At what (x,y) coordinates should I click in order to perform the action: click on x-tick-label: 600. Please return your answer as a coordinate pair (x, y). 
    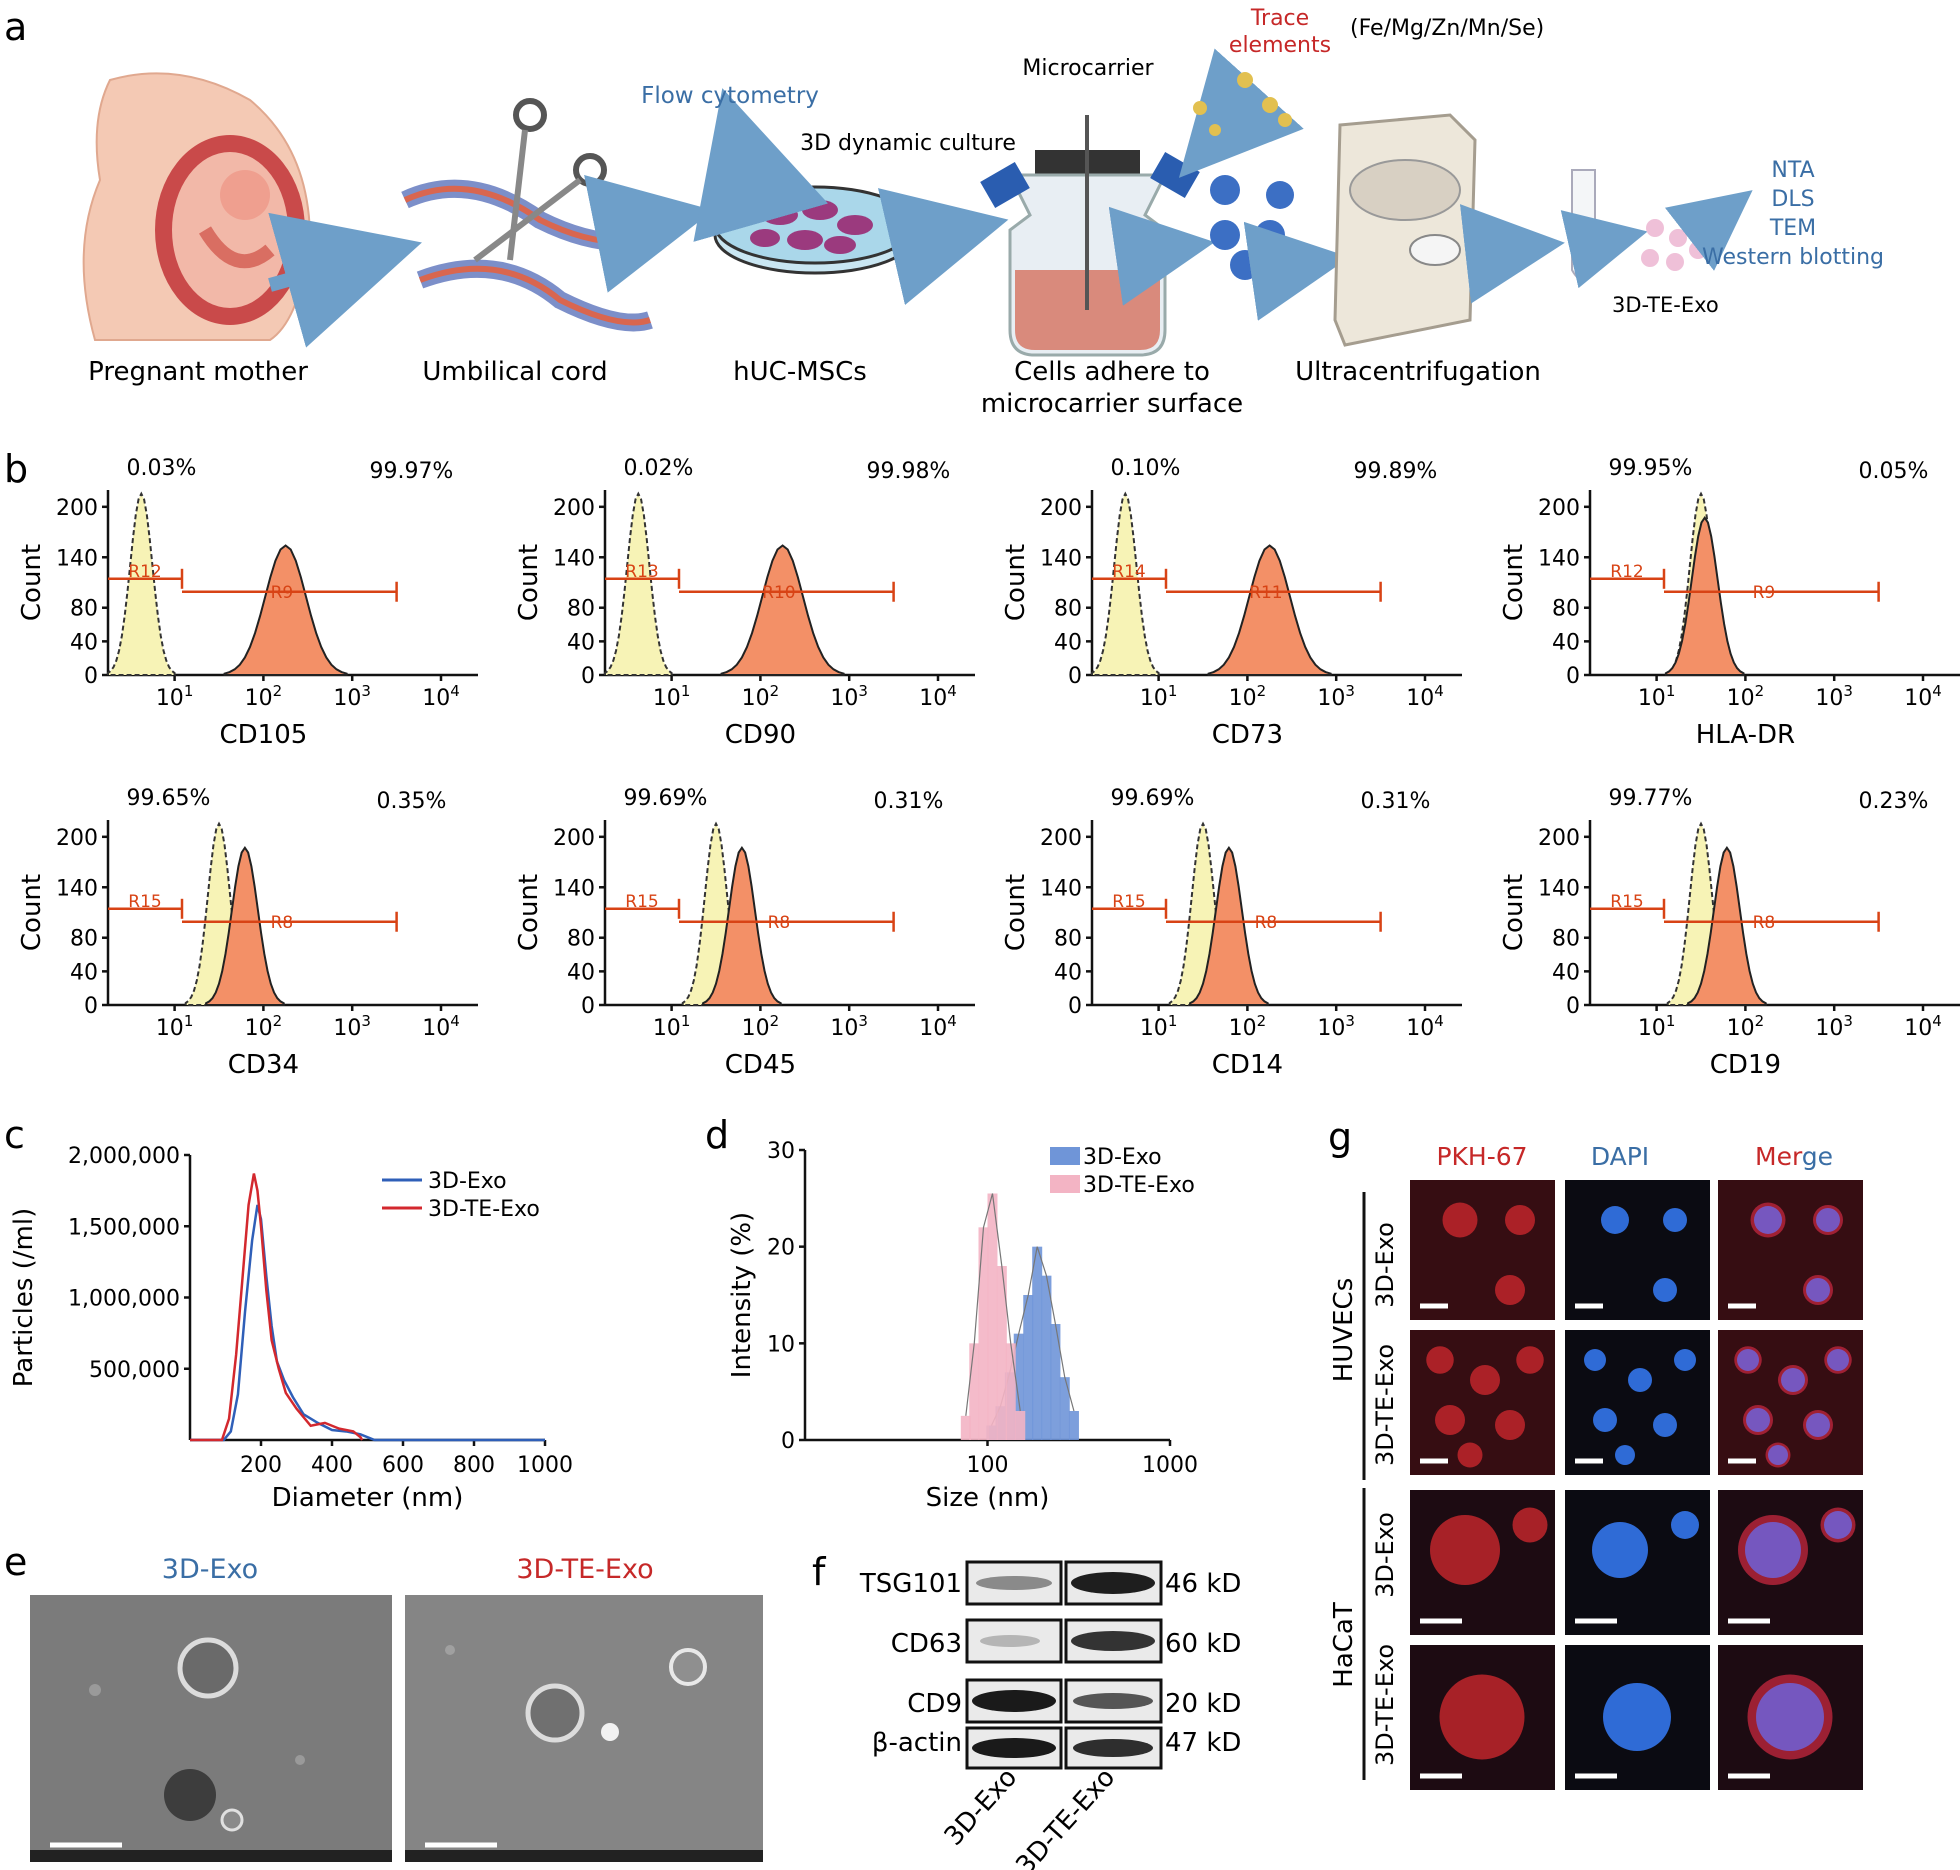
    Looking at the image, I should click on (403, 1465).